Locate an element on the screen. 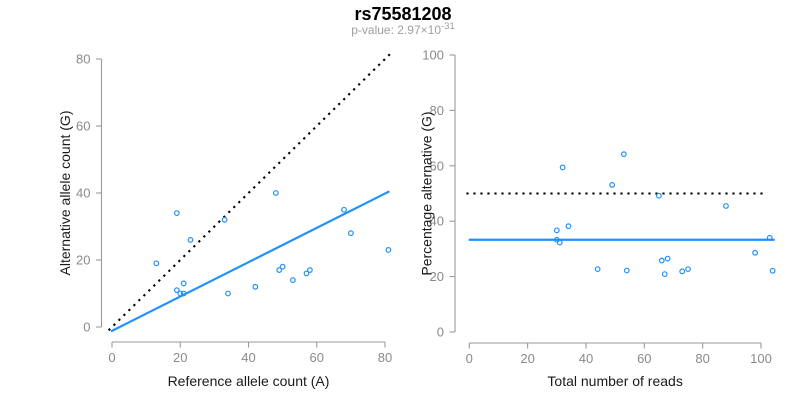 The width and height of the screenshot is (800, 400). reference-lines is located at coordinates (620, 216).